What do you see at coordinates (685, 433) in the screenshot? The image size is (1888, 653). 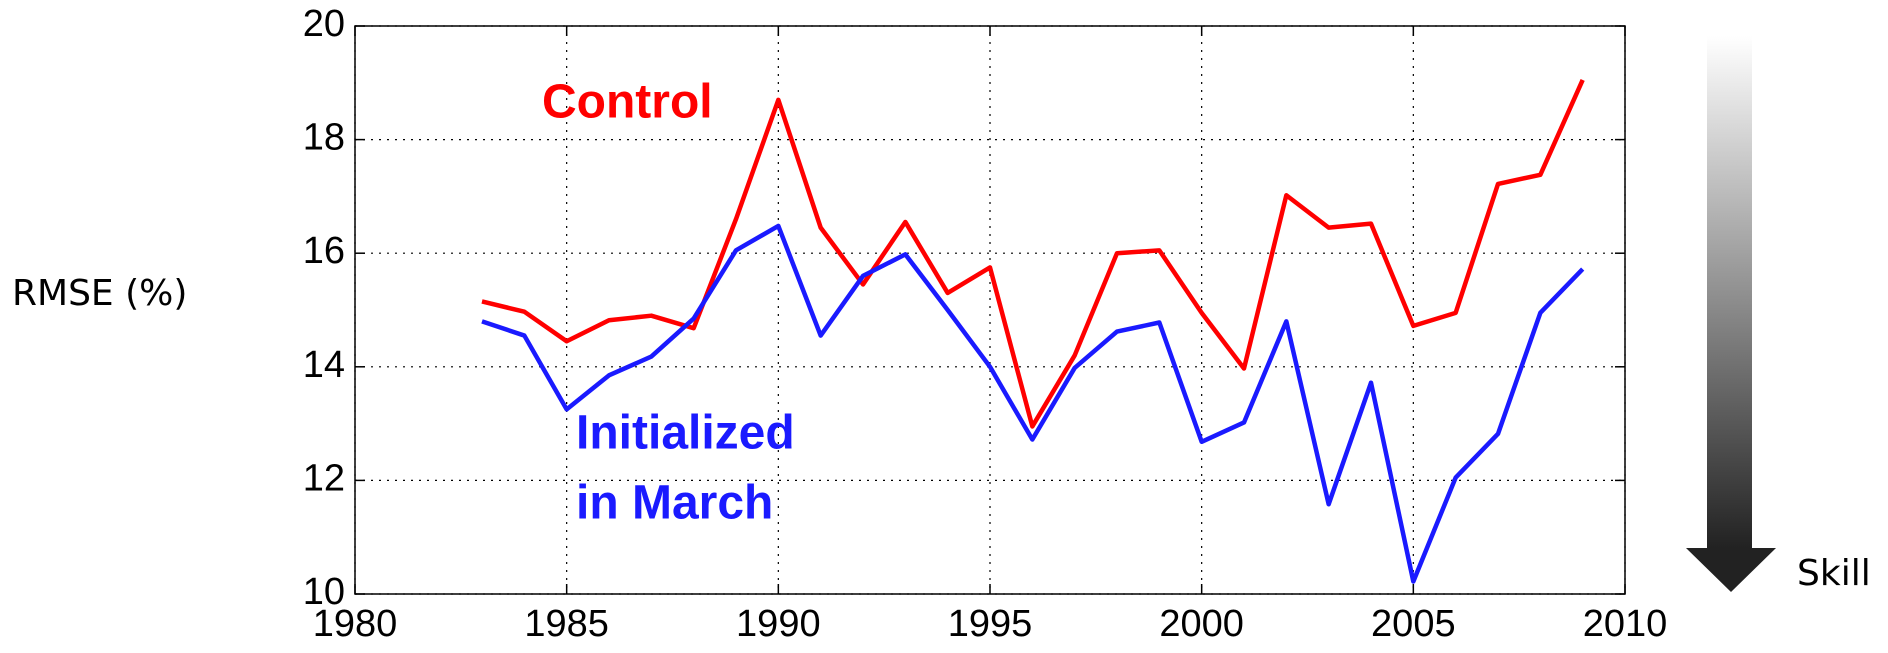 I see `series-label: Initialized` at bounding box center [685, 433].